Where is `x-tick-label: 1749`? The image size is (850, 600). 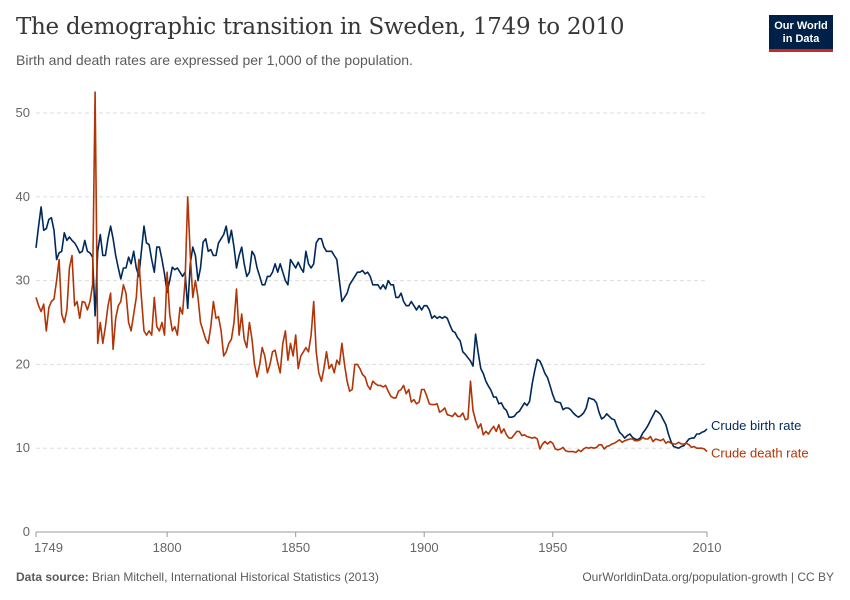 x-tick-label: 1749 is located at coordinates (48, 547).